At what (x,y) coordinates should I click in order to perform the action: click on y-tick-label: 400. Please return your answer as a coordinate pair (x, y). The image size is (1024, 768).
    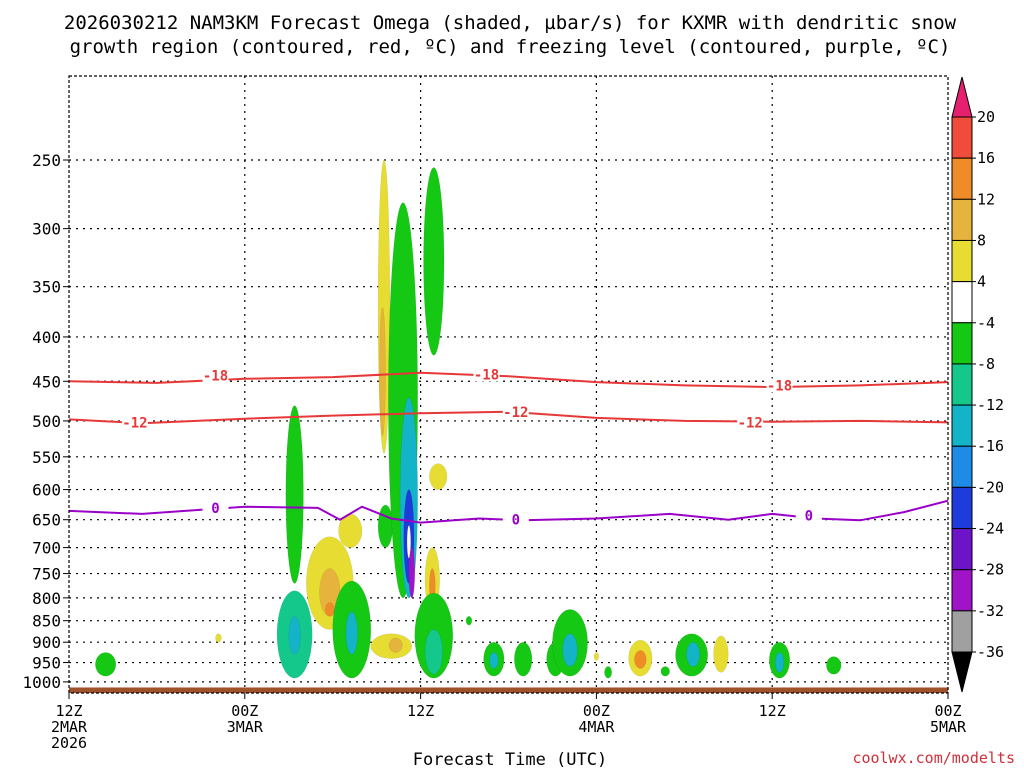
    Looking at the image, I should click on (46, 337).